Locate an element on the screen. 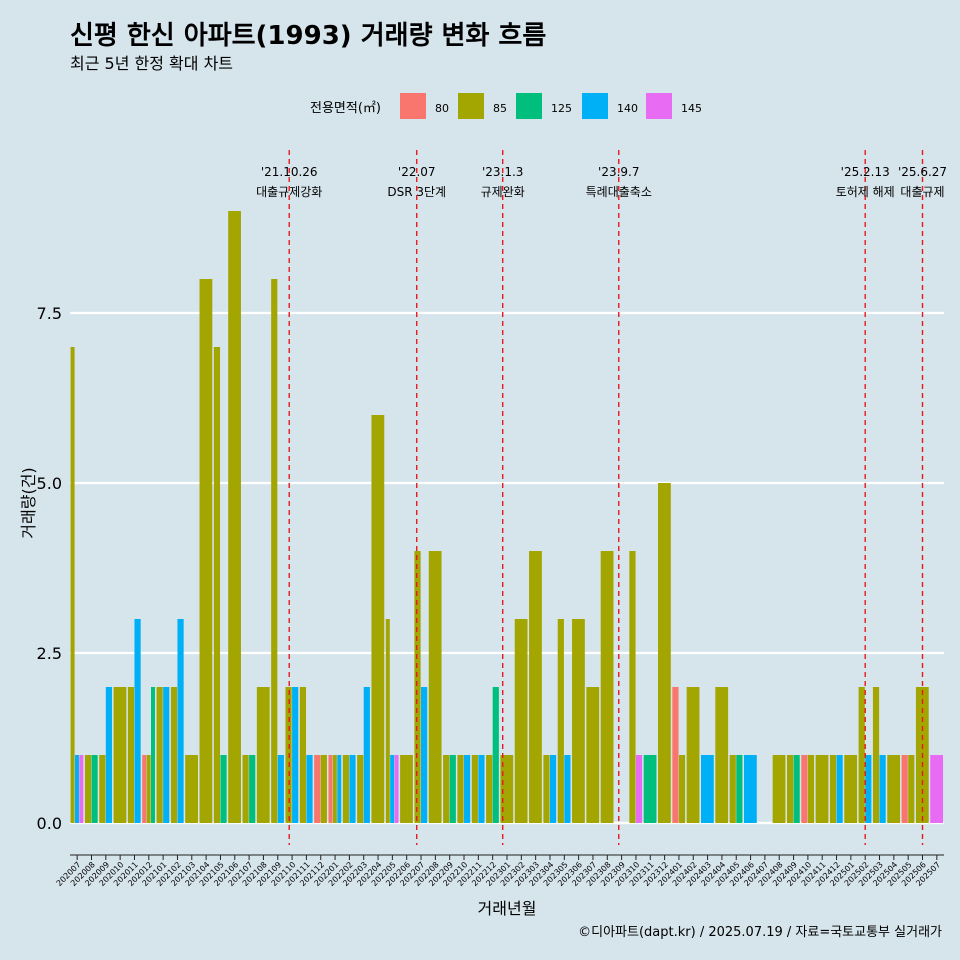 This screenshot has height=960, width=960. event-label-3: 특례대출축소 is located at coordinates (619, 192).